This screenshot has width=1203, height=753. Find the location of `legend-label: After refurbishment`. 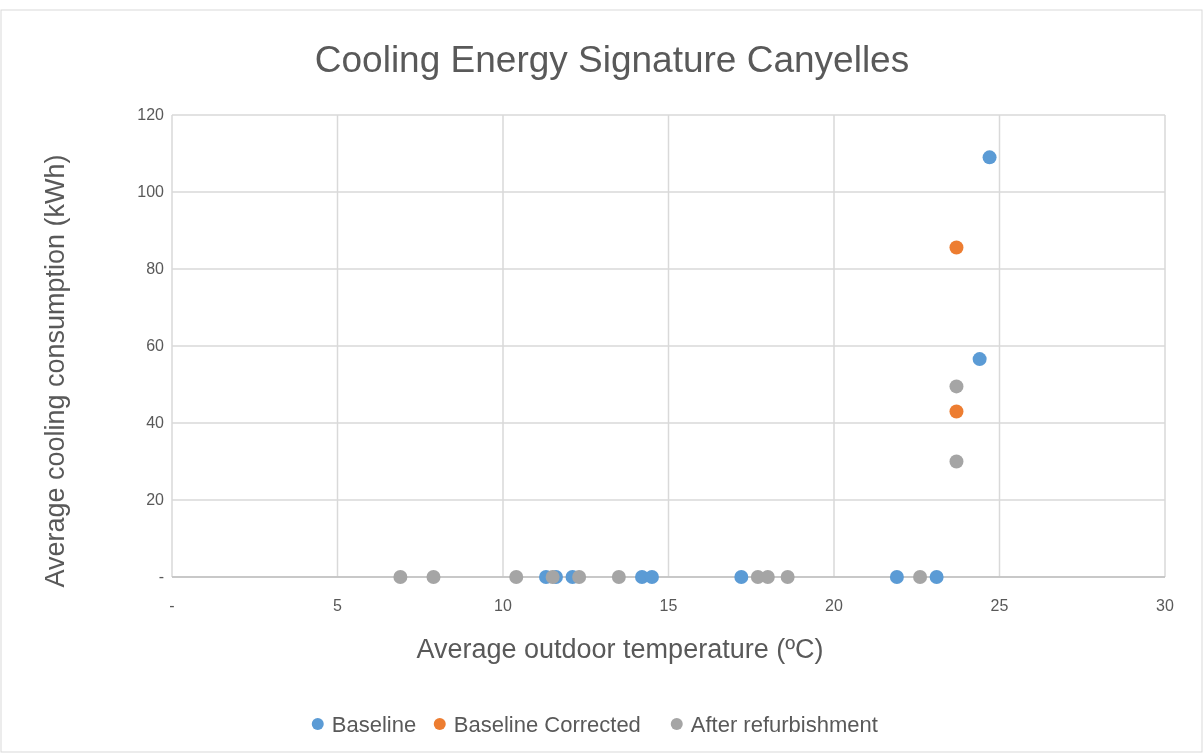

legend-label: After refurbishment is located at coordinates (784, 724).